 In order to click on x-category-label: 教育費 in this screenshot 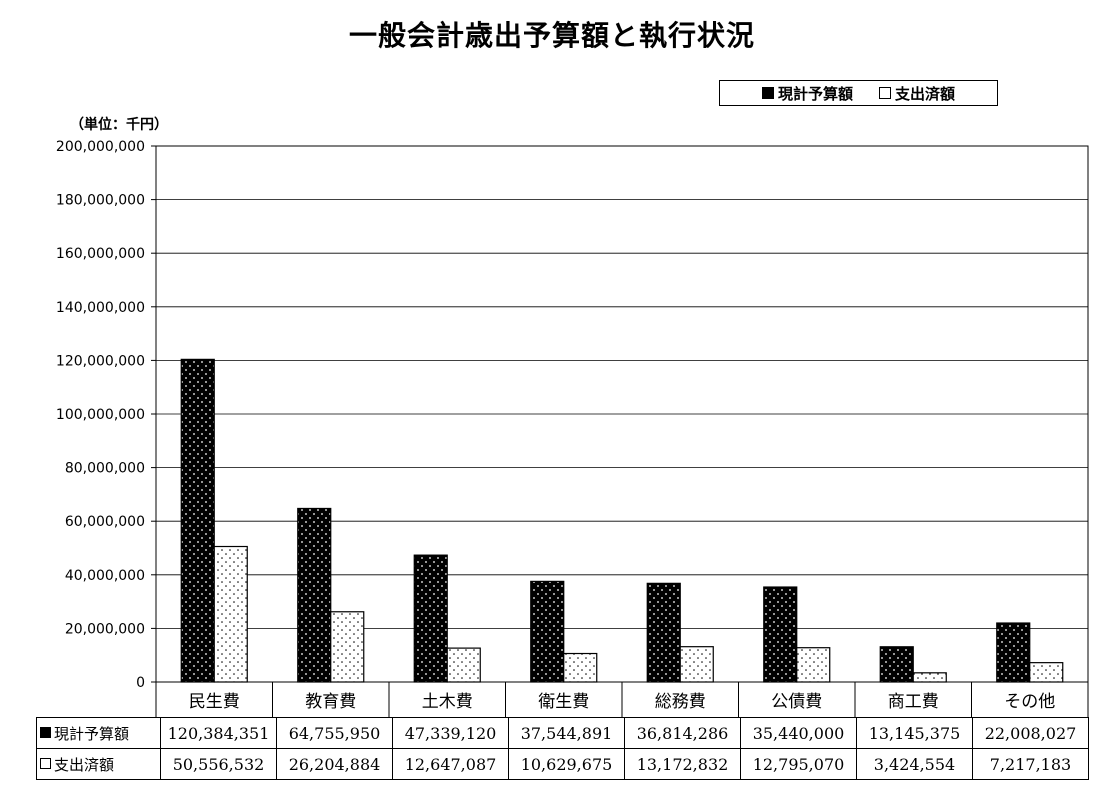, I will do `click(330, 702)`.